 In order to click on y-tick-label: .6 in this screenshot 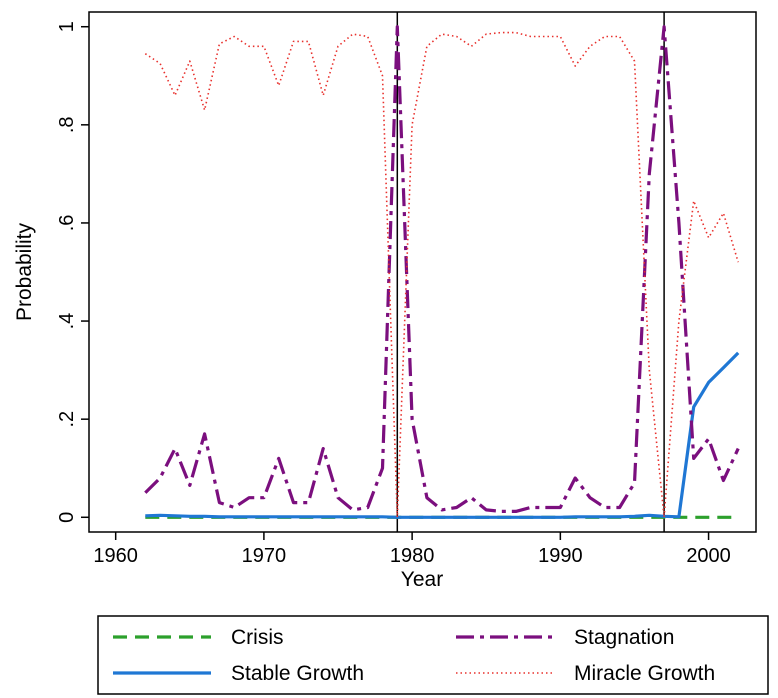, I will do `click(67, 223)`.